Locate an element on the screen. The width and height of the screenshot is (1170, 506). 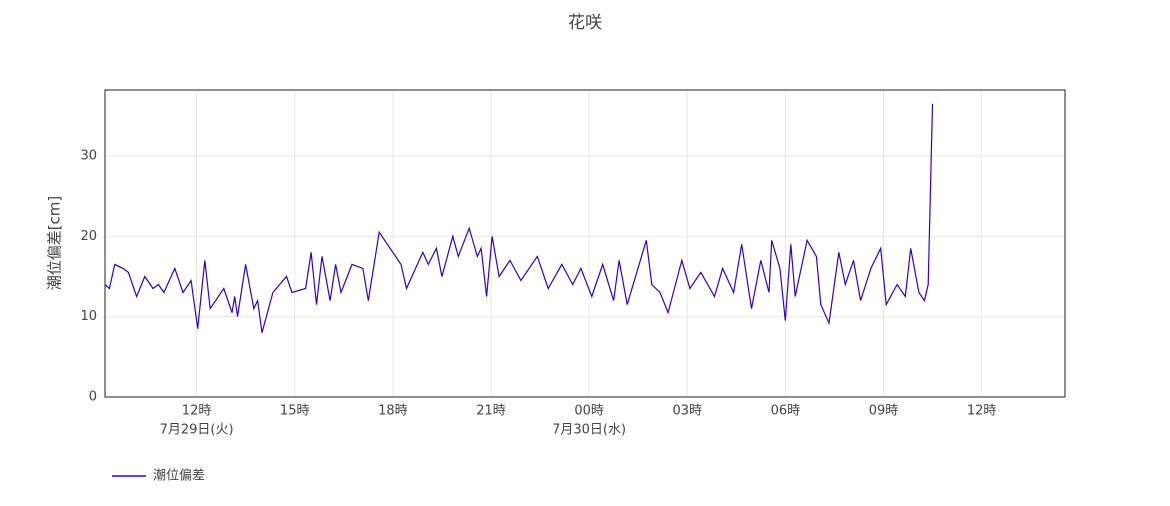
y-tick-label: 10 is located at coordinates (88, 316).